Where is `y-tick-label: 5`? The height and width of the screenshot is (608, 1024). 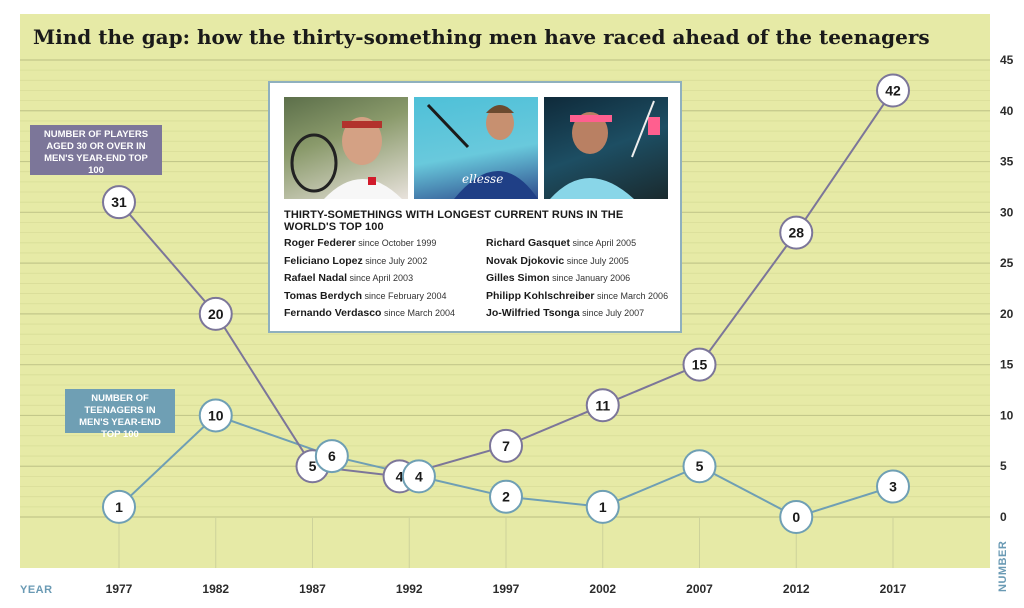 y-tick-label: 5 is located at coordinates (1003, 466).